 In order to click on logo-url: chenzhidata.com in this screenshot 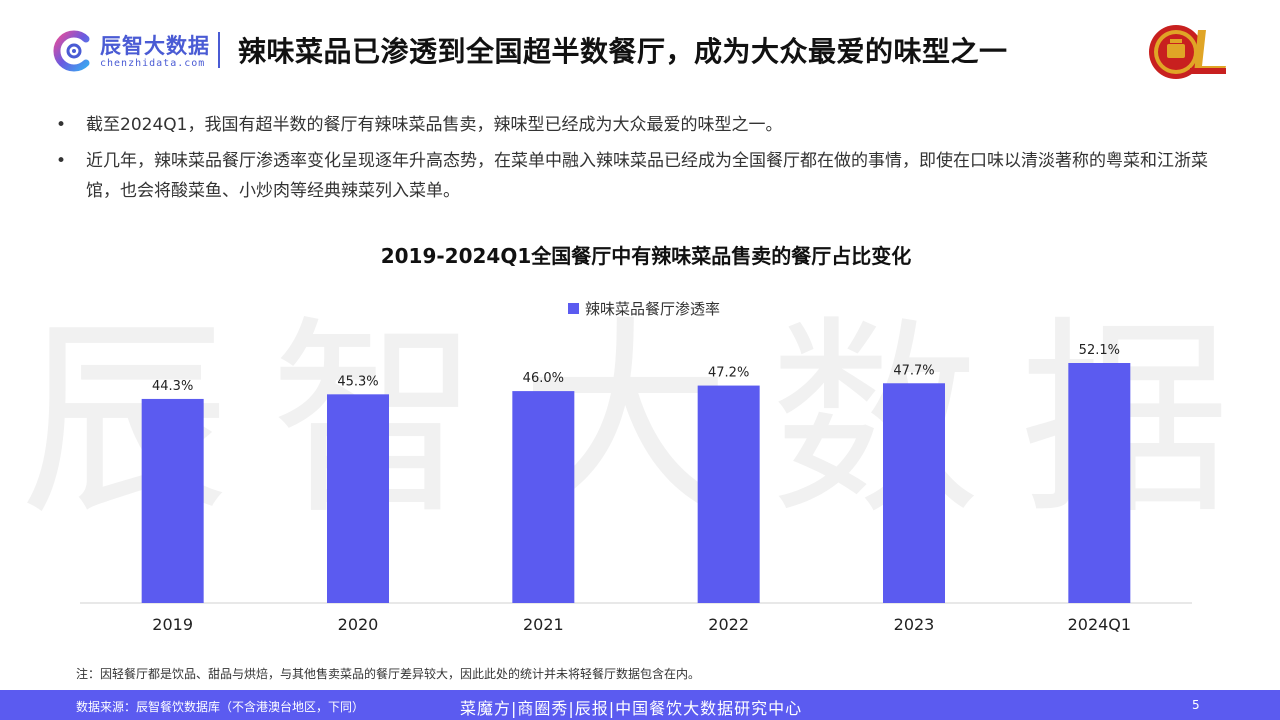, I will do `click(153, 63)`.